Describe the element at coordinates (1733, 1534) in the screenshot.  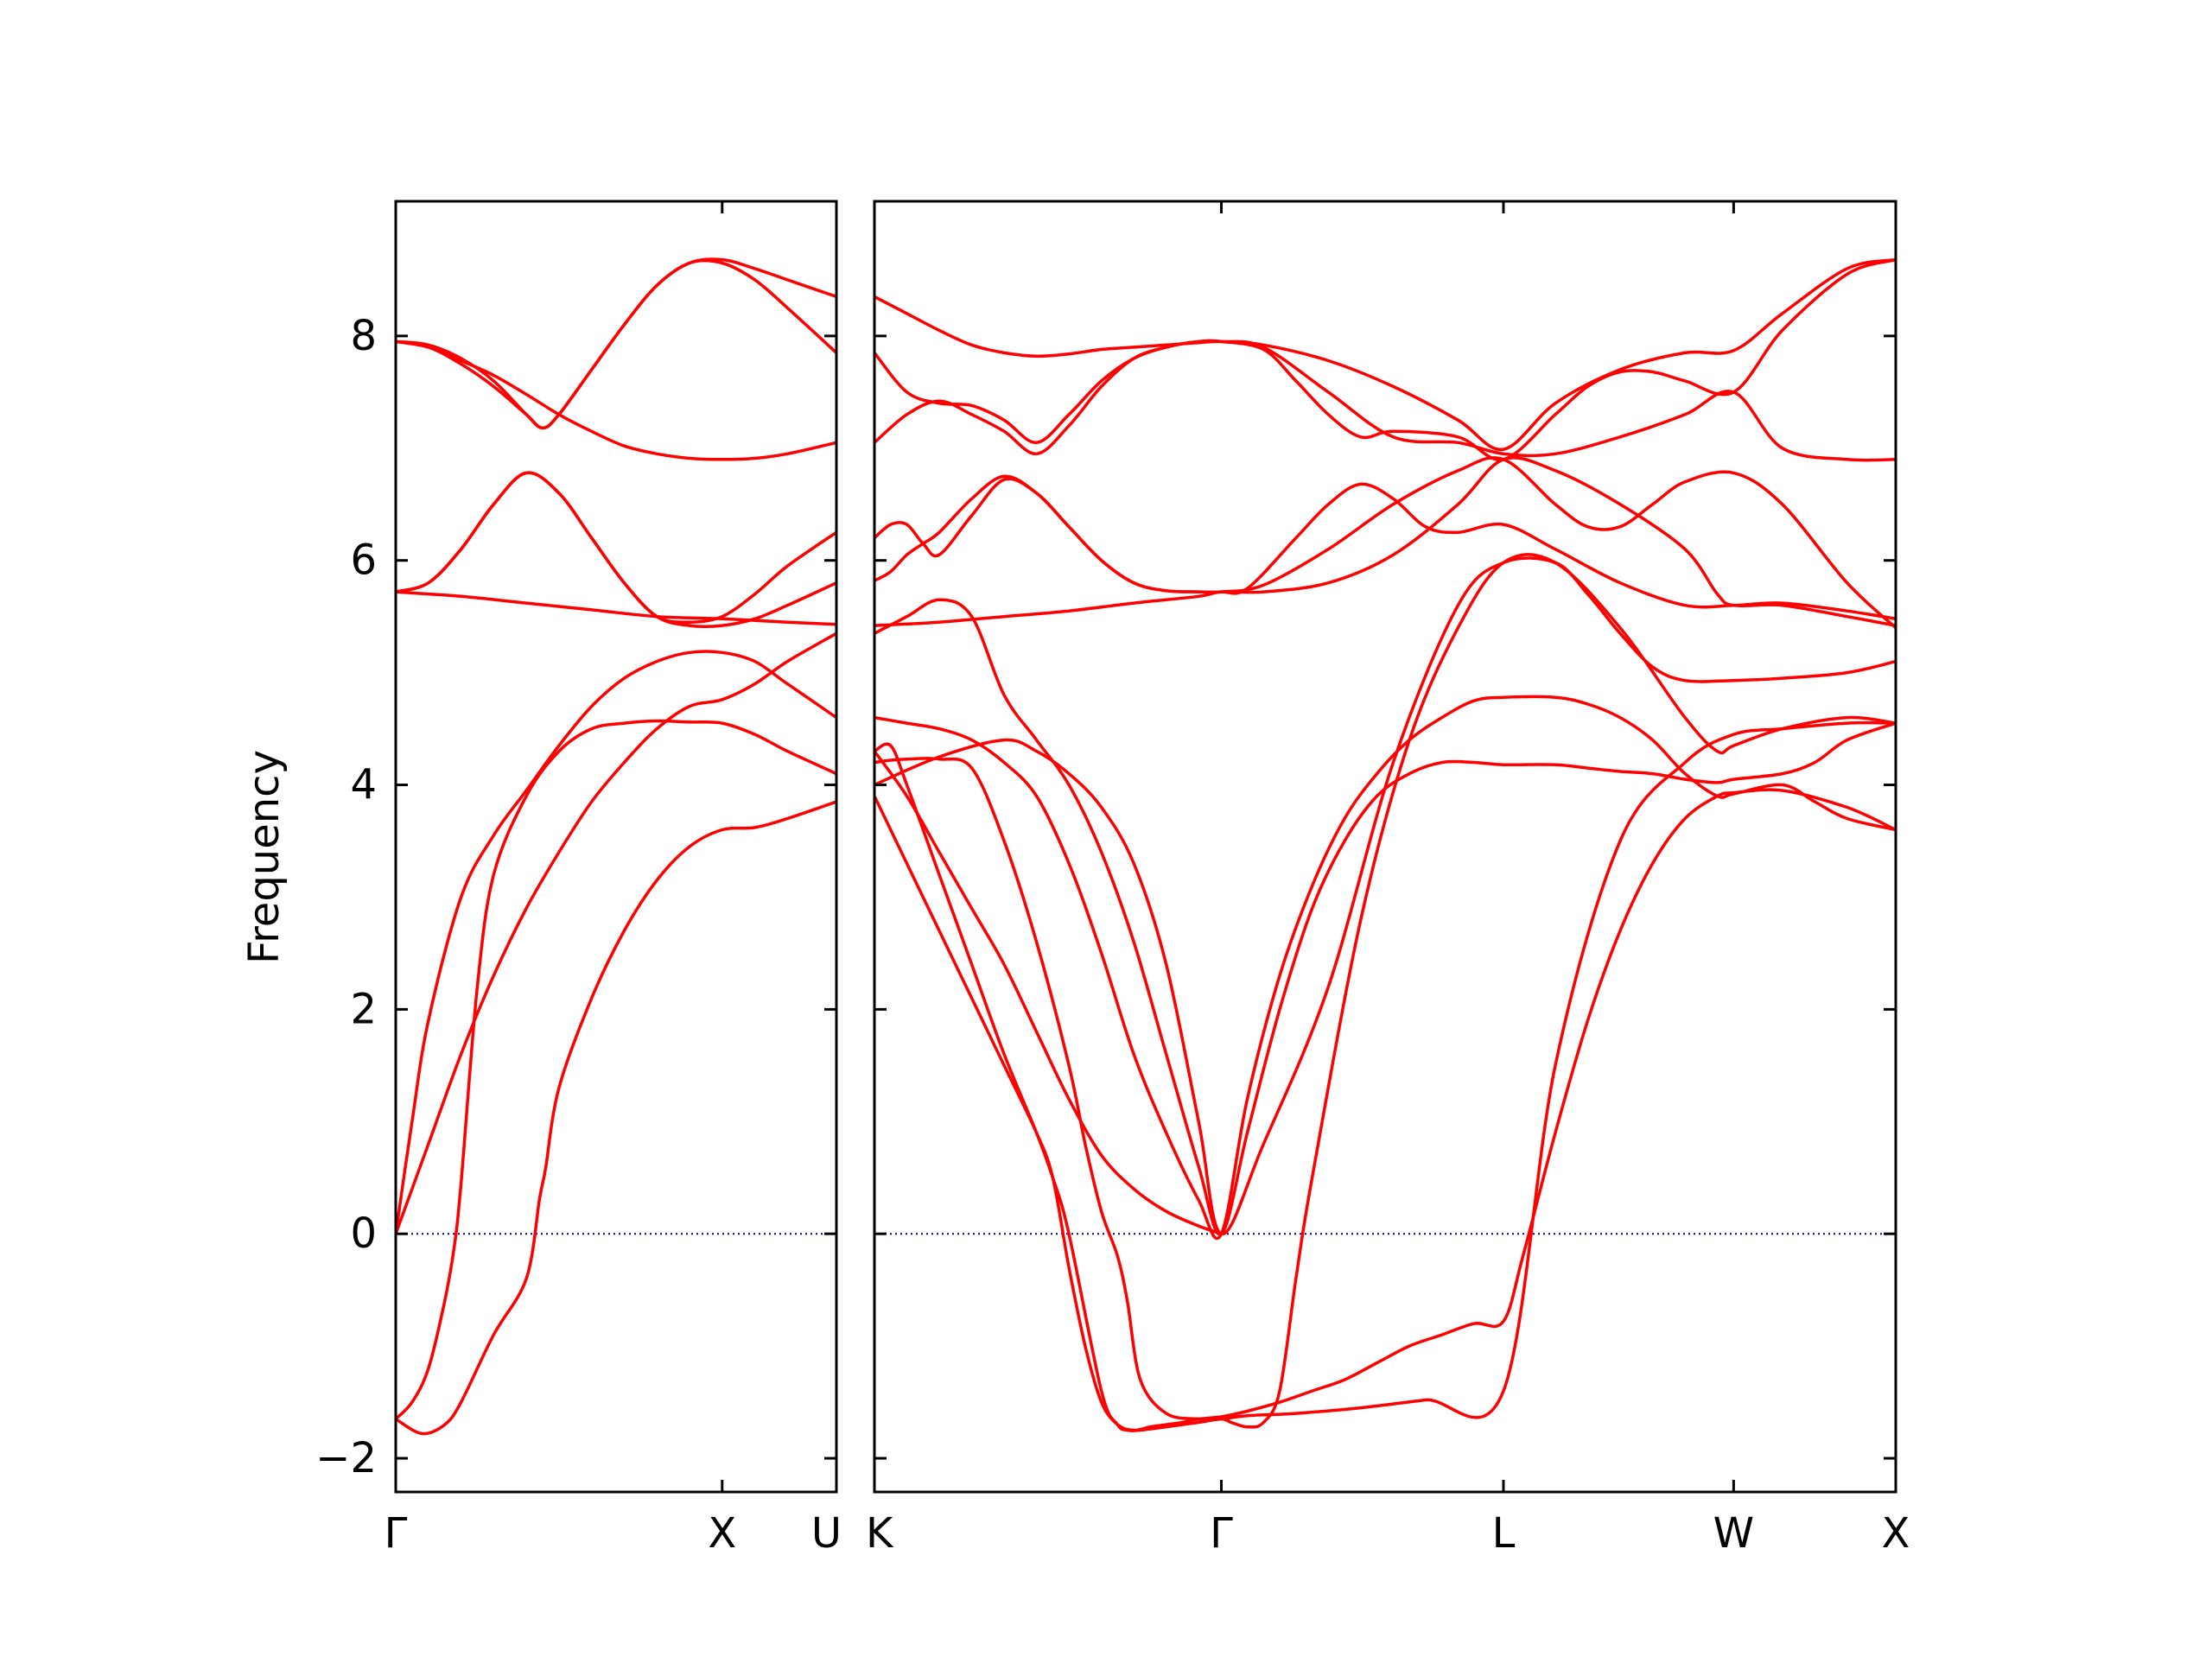
I see `x-tick-label: W` at that location.